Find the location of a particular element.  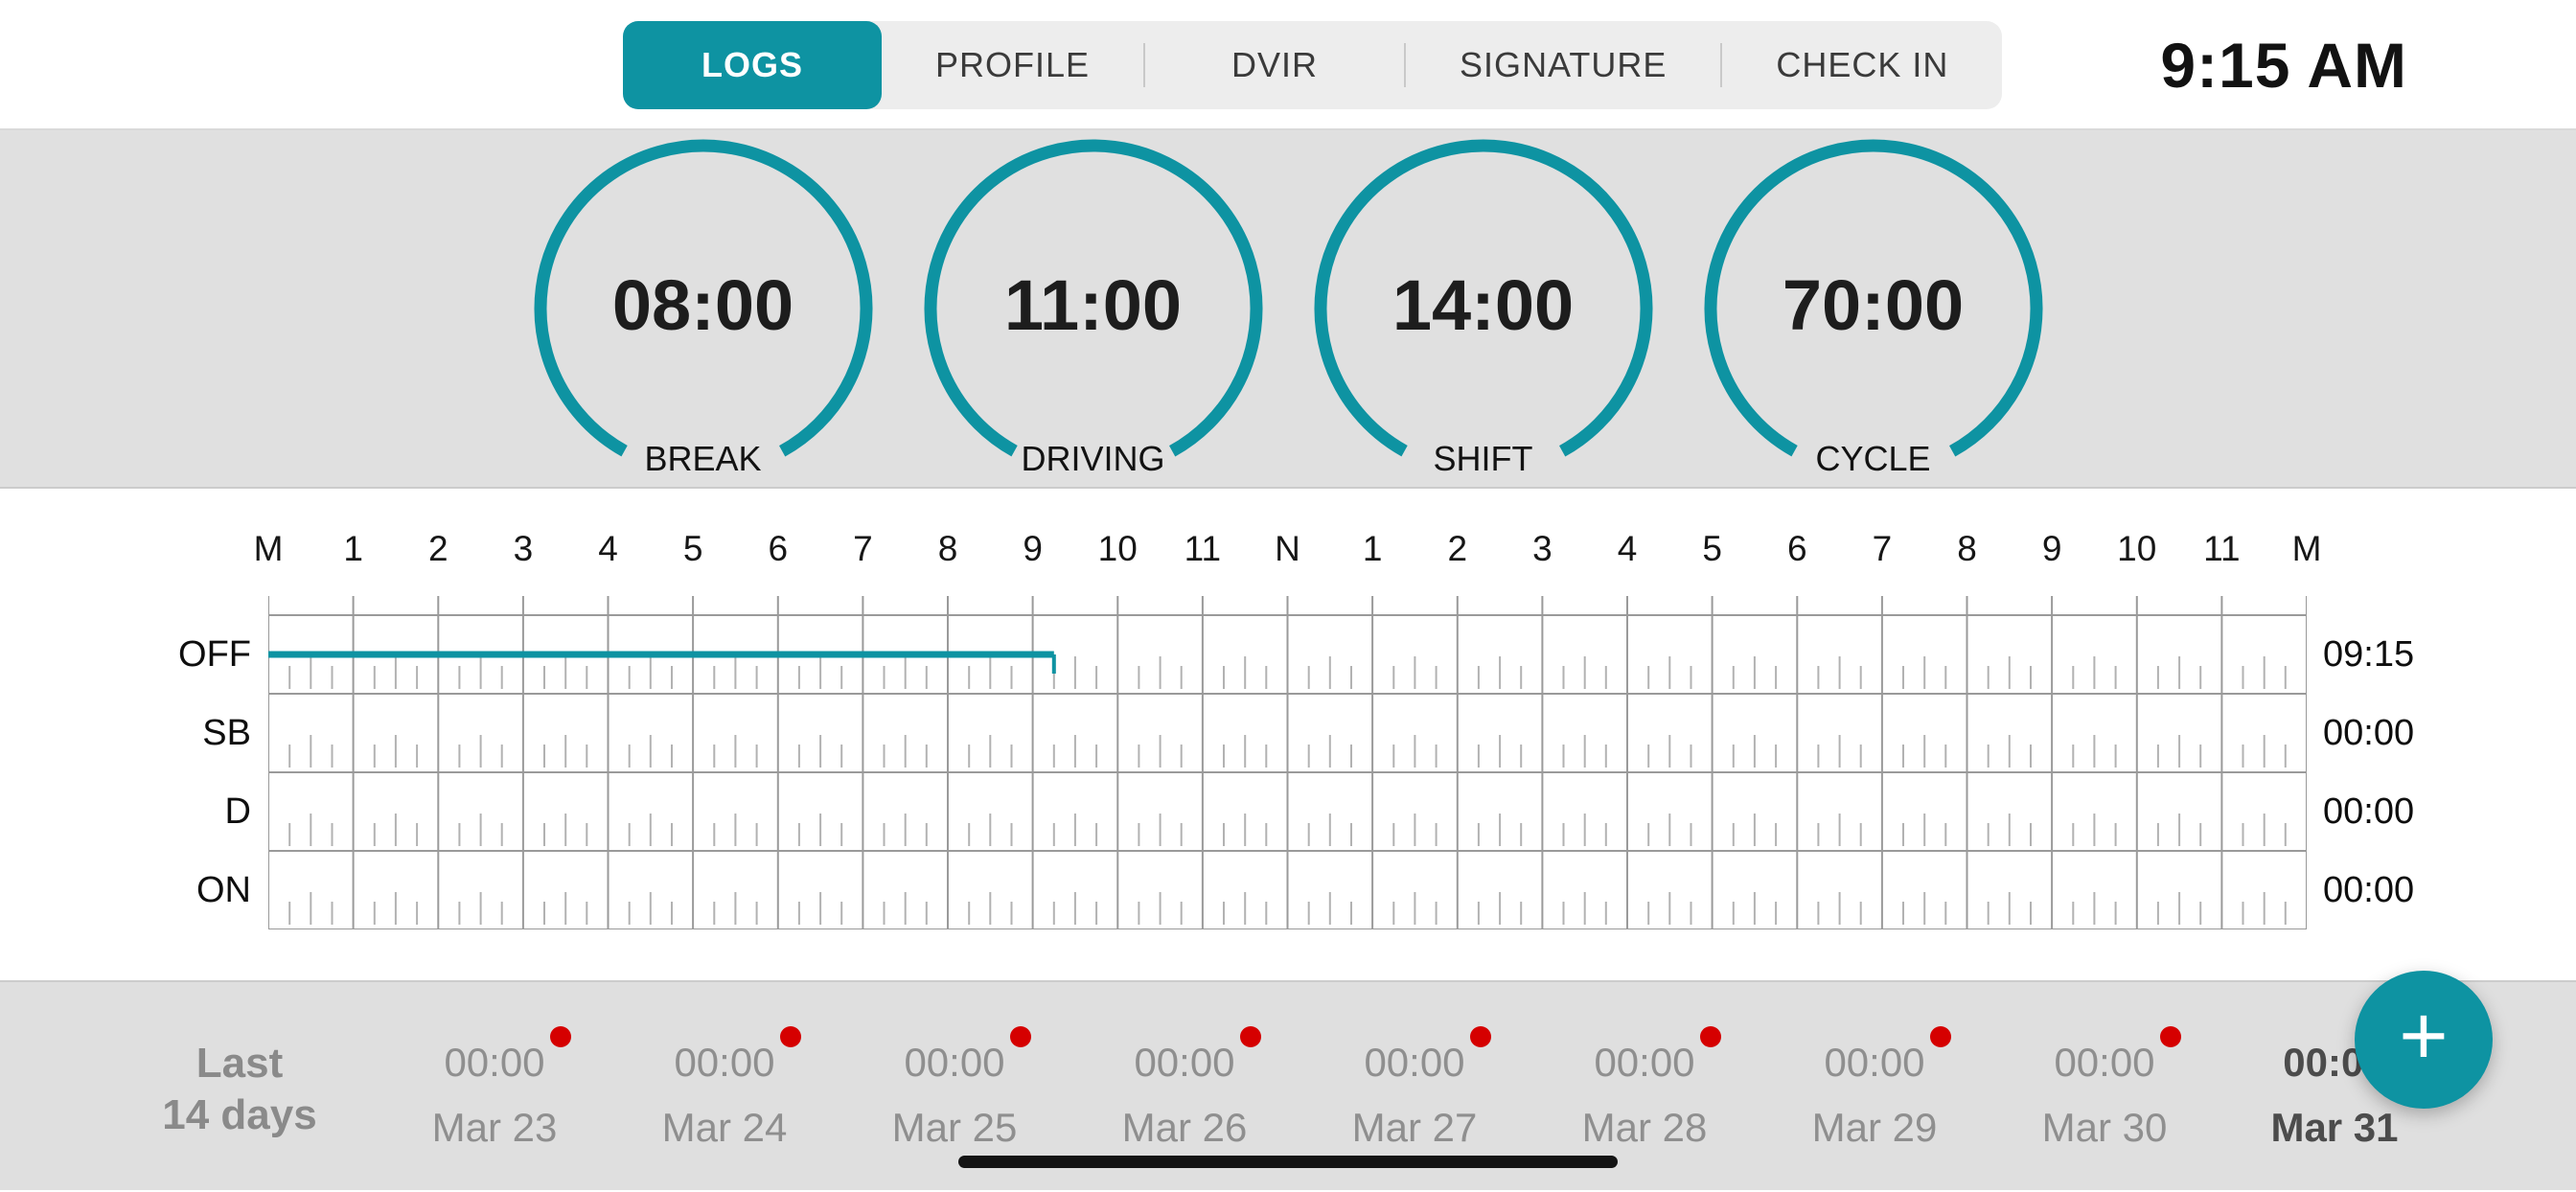

row-label-d: D is located at coordinates (237, 811).